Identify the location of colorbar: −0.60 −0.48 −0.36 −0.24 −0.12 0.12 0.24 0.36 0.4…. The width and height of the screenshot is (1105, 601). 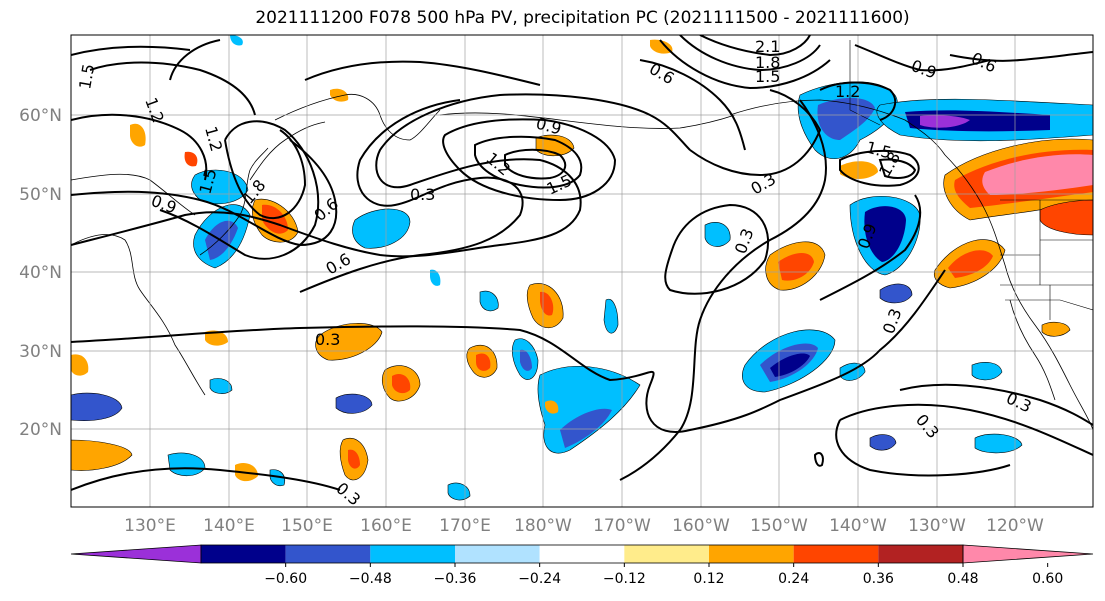
(582, 565).